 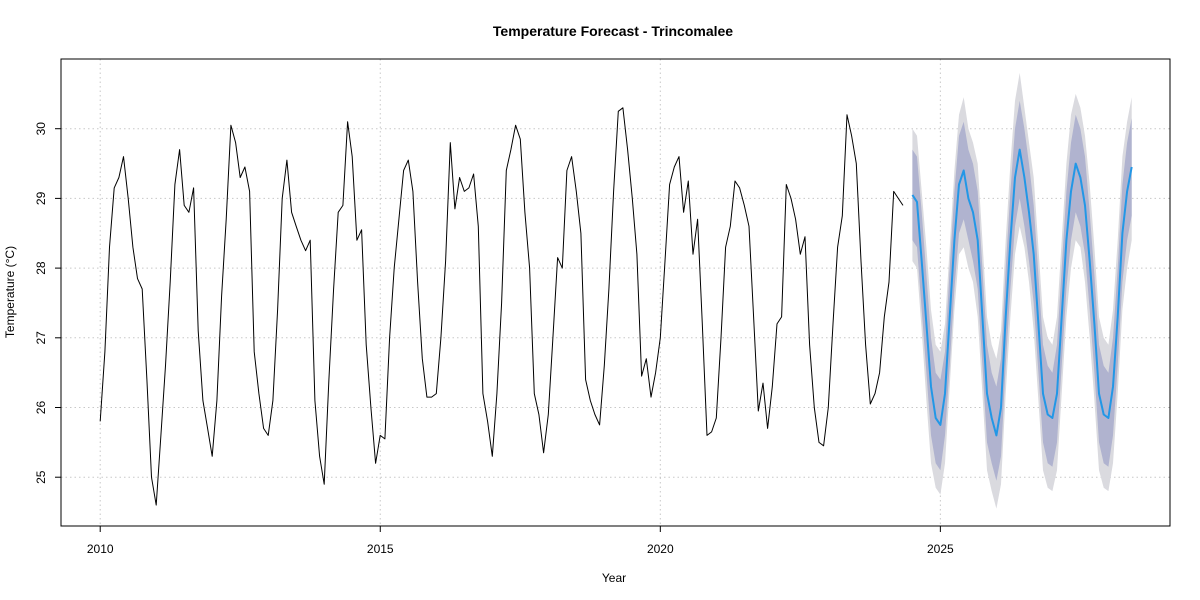 What do you see at coordinates (1022, 292) in the screenshot?
I see `forecast-line` at bounding box center [1022, 292].